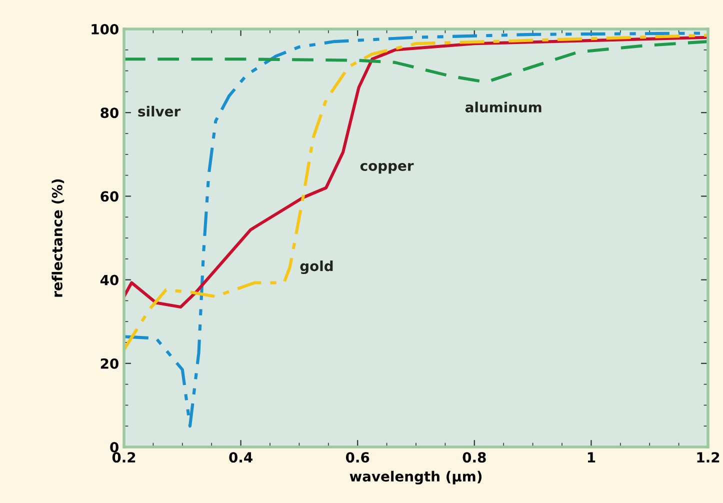 This screenshot has width=723, height=503. What do you see at coordinates (240, 457) in the screenshot?
I see `x-tick-label: 0.4` at bounding box center [240, 457].